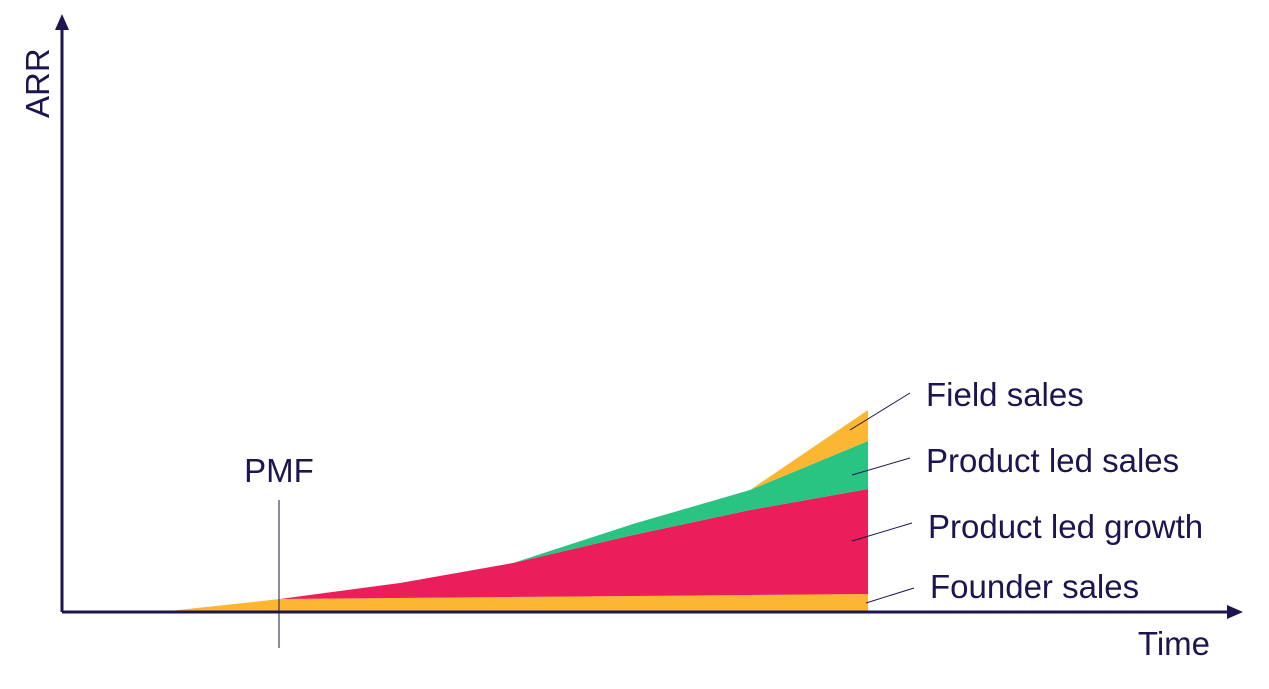  I want to click on founder-sales-area, so click(514, 603).